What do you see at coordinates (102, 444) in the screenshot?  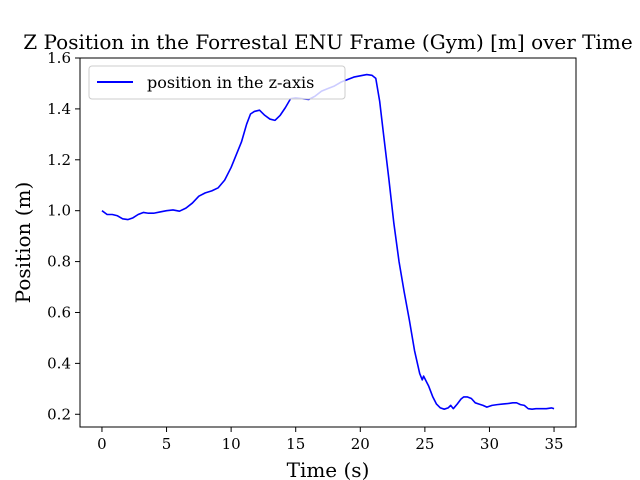 I see `x-tick-label: 0` at bounding box center [102, 444].